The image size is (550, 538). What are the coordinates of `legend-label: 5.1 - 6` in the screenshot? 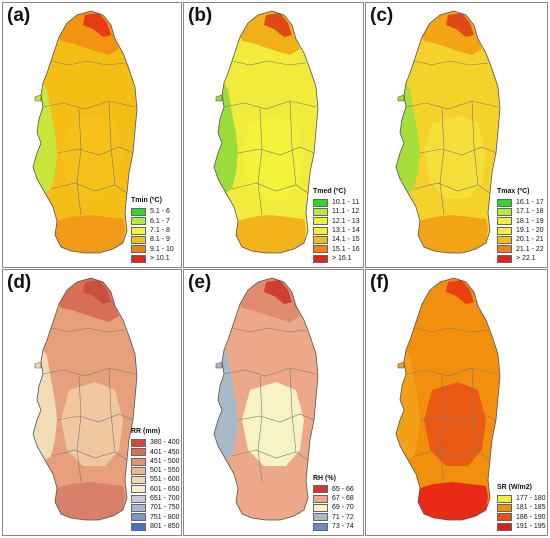 It's located at (160, 212).